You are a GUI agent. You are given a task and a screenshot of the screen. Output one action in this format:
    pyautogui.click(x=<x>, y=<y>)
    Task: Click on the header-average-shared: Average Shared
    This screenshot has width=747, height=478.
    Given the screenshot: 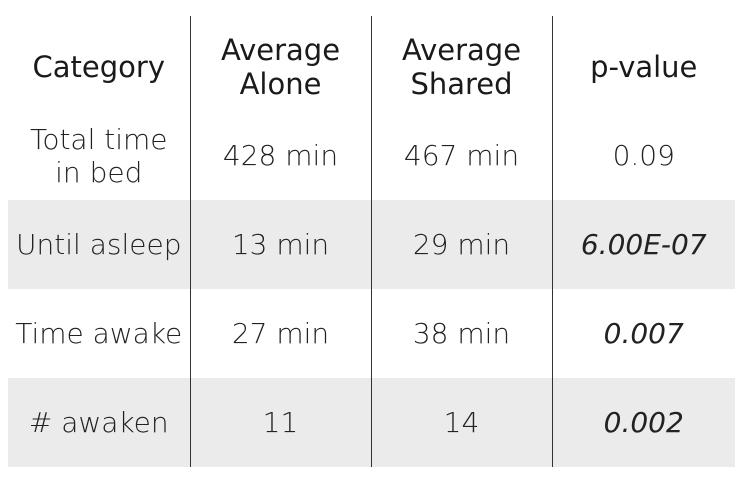 What is the action you would take?
    pyautogui.click(x=461, y=63)
    